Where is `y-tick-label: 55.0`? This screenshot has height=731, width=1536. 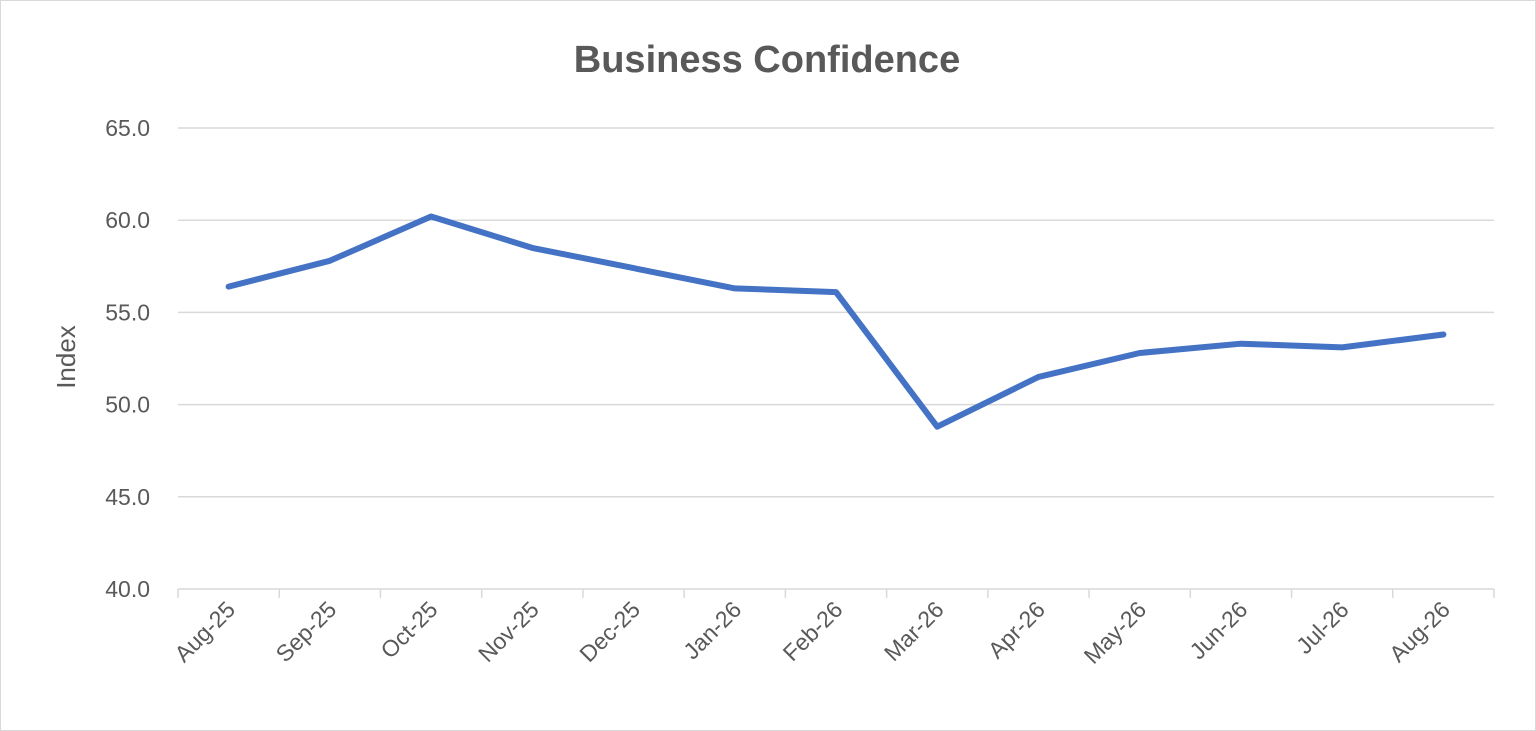
y-tick-label: 55.0 is located at coordinates (127, 312).